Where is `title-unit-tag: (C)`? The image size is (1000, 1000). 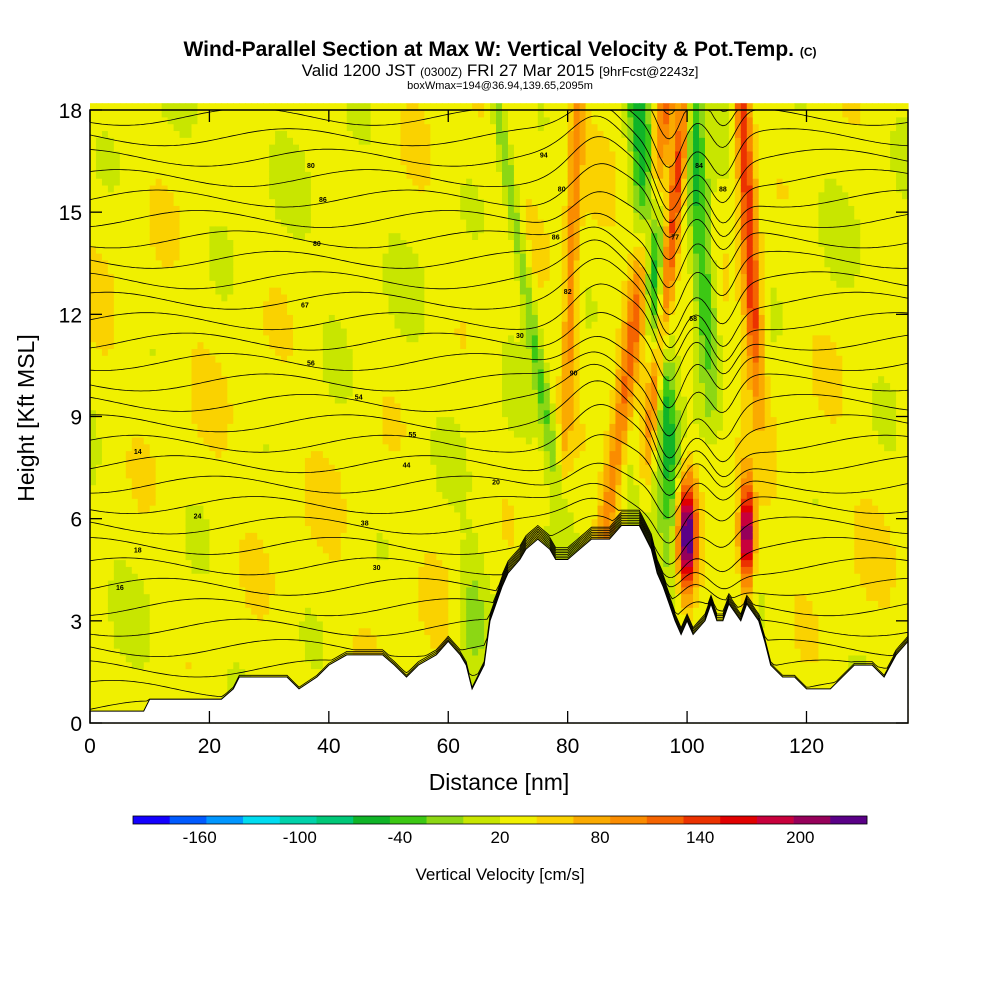
title-unit-tag: (C) is located at coordinates (808, 52).